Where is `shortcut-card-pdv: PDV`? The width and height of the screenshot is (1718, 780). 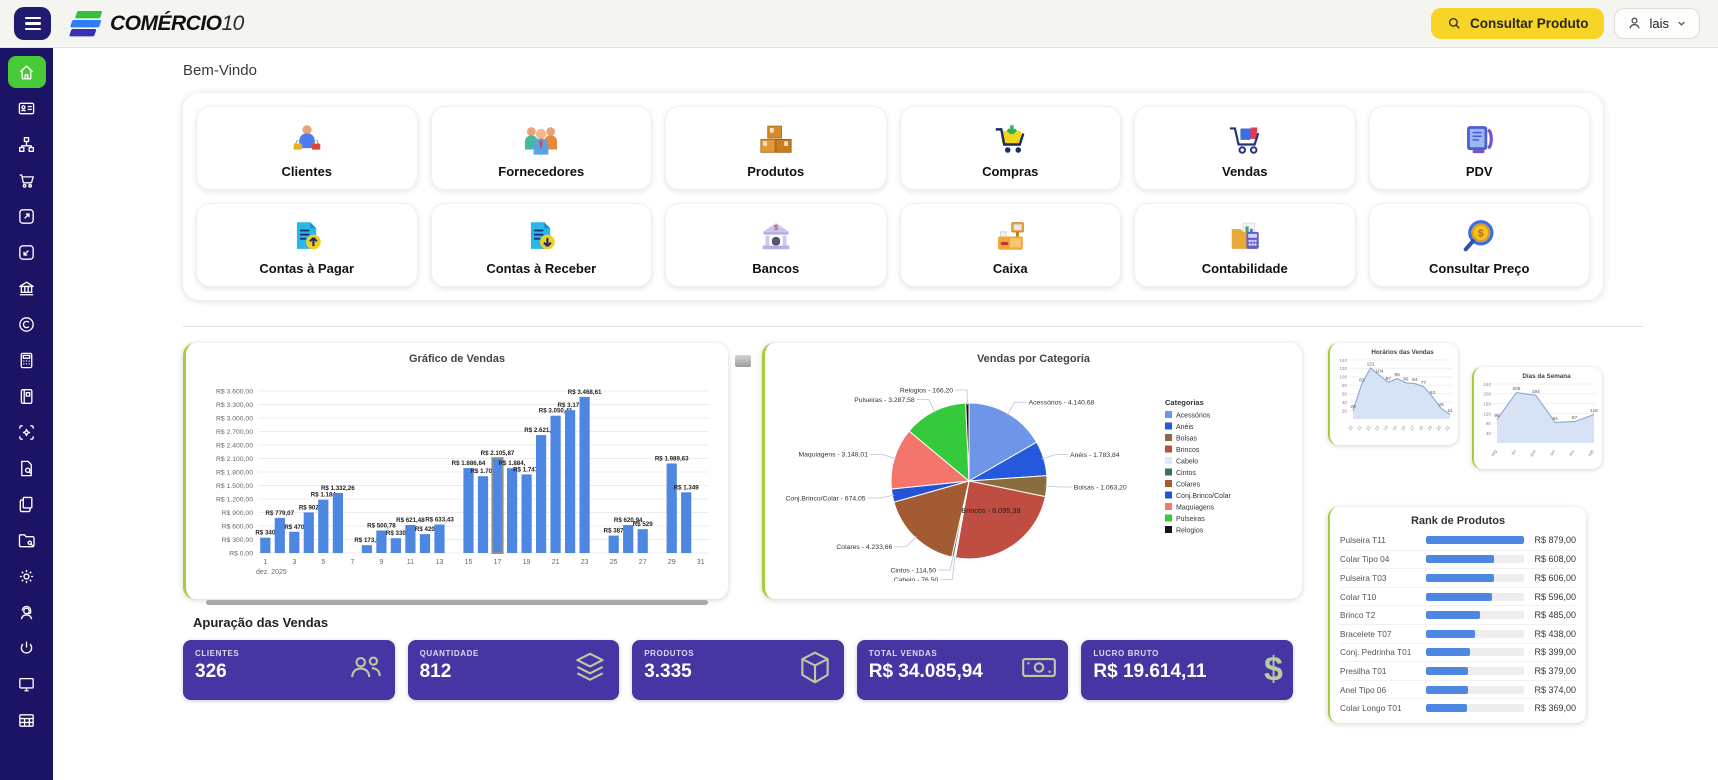 shortcut-card-pdv: PDV is located at coordinates (1479, 148).